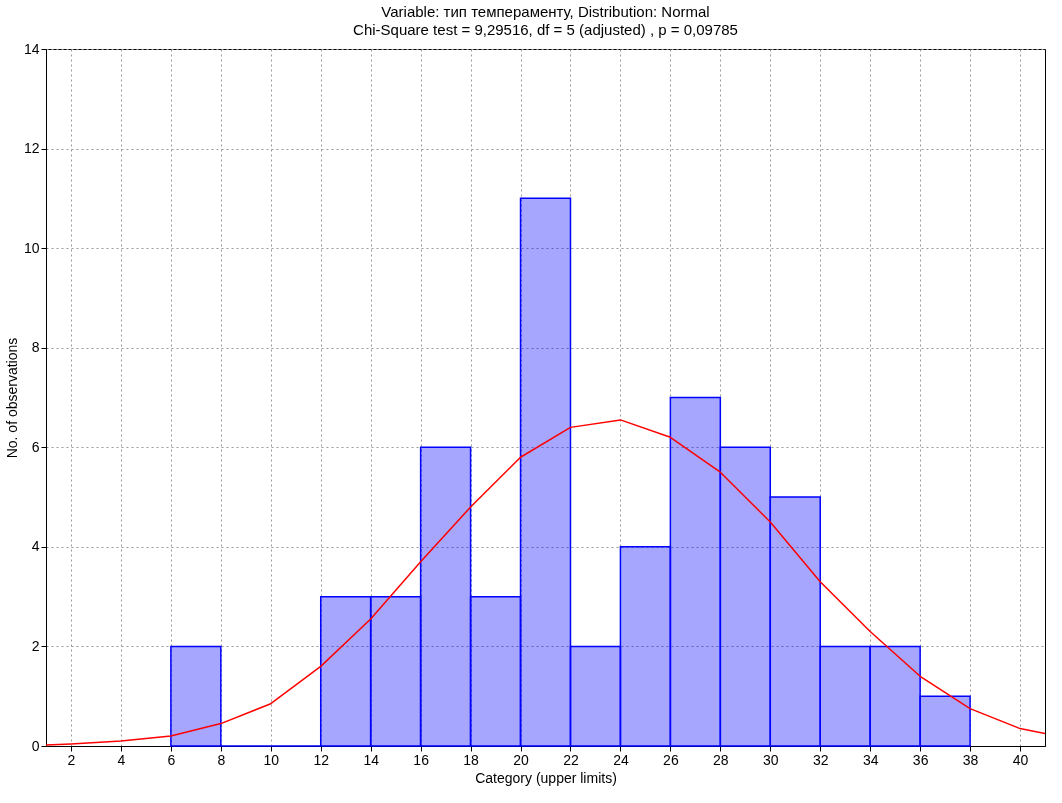 The height and width of the screenshot is (803, 1062). What do you see at coordinates (721, 759) in the screenshot?
I see `x-tick-label: 28` at bounding box center [721, 759].